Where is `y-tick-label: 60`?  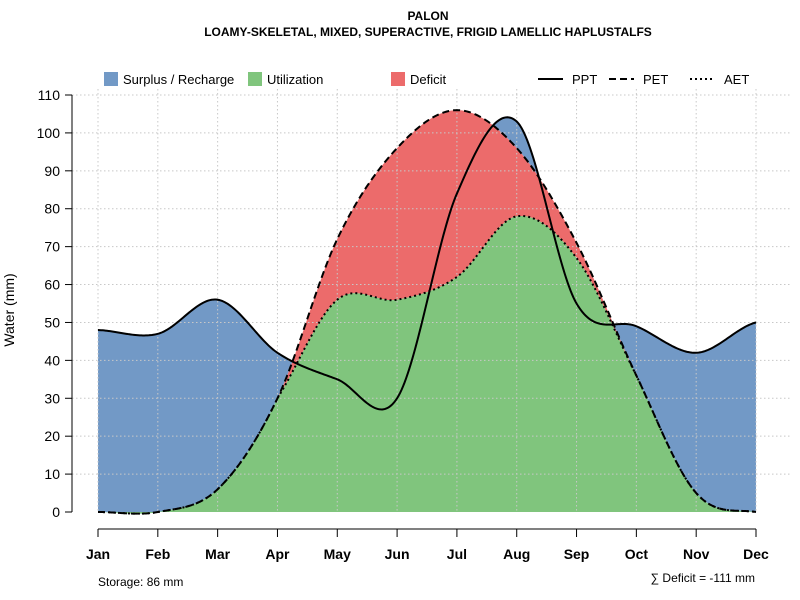 y-tick-label: 60 is located at coordinates (52, 285).